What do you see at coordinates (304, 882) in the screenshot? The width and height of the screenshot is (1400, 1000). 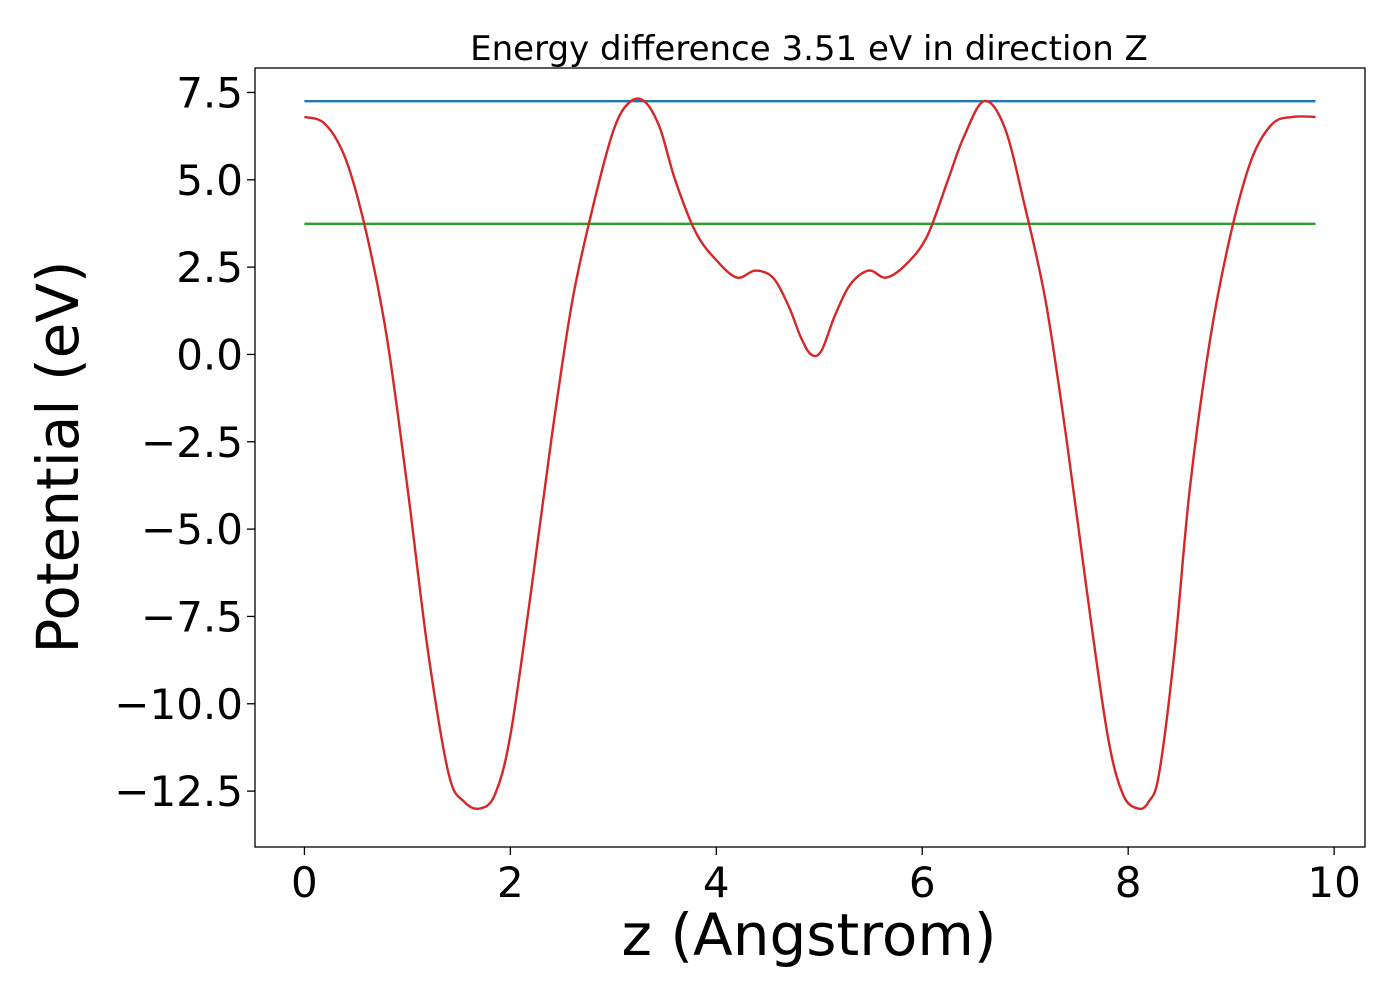 I see `x-tick-label: 0` at bounding box center [304, 882].